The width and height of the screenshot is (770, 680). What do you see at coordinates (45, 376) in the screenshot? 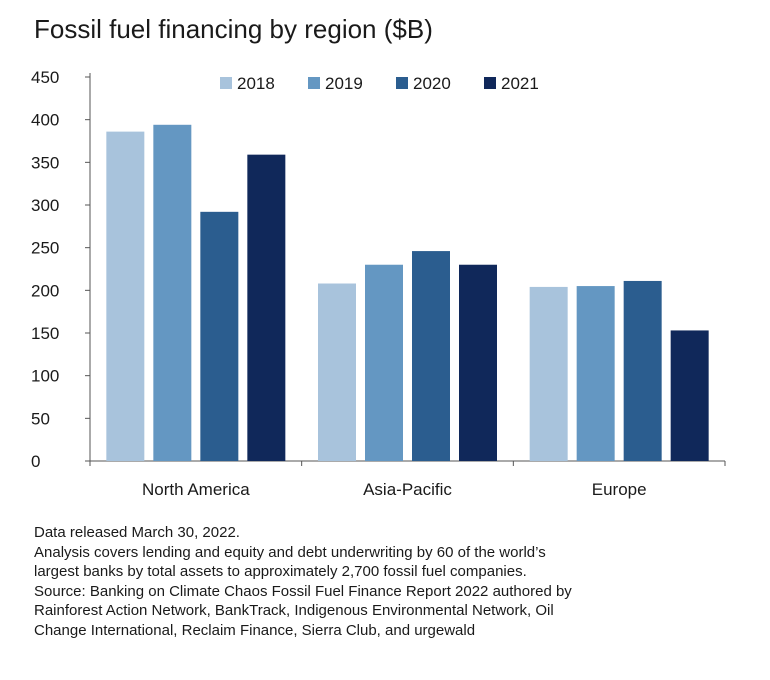
I see `y-tick-label: 100` at bounding box center [45, 376].